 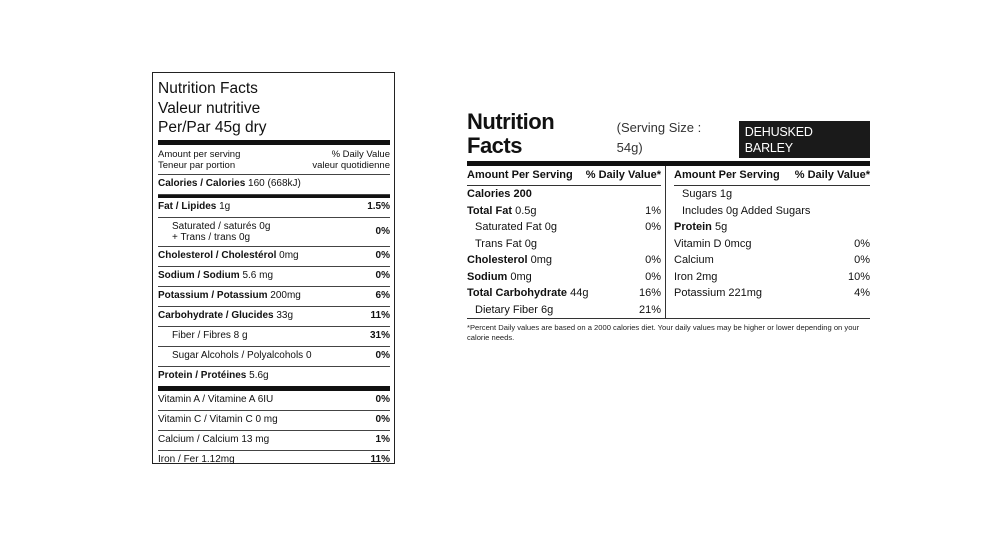 What do you see at coordinates (199, 275) in the screenshot?
I see `nutrient-name: Sodium / Sodium` at bounding box center [199, 275].